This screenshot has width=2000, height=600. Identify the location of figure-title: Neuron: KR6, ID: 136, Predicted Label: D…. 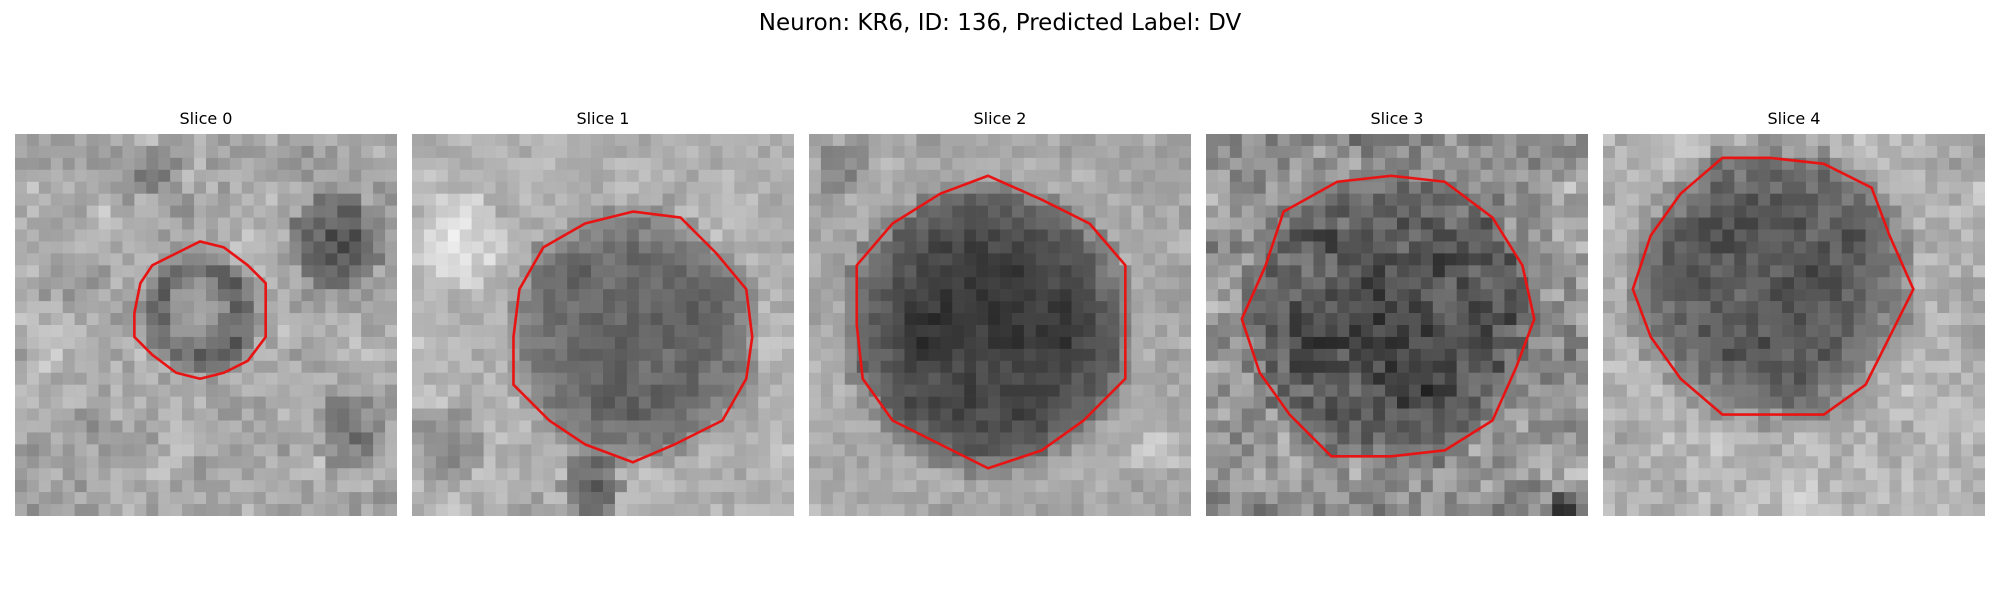
(1000, 23).